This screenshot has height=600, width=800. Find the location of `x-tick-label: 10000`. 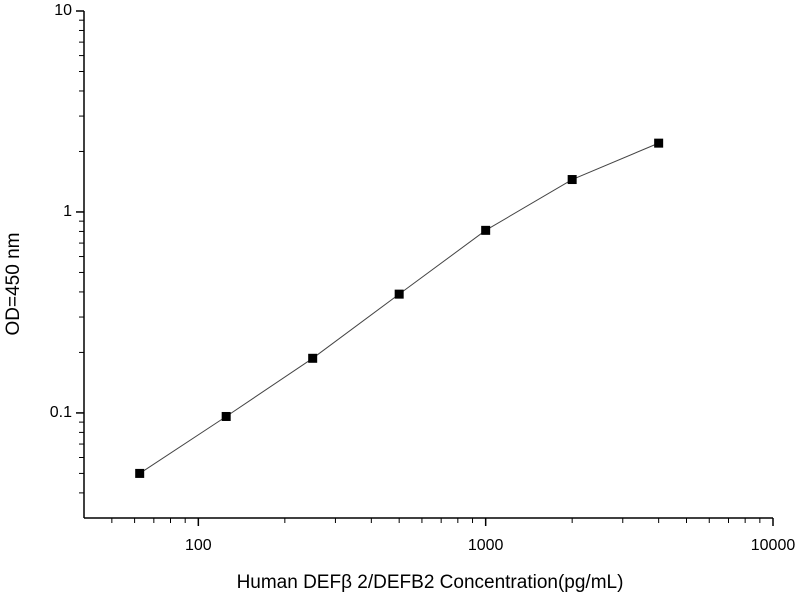

x-tick-label: 10000 is located at coordinates (773, 545).